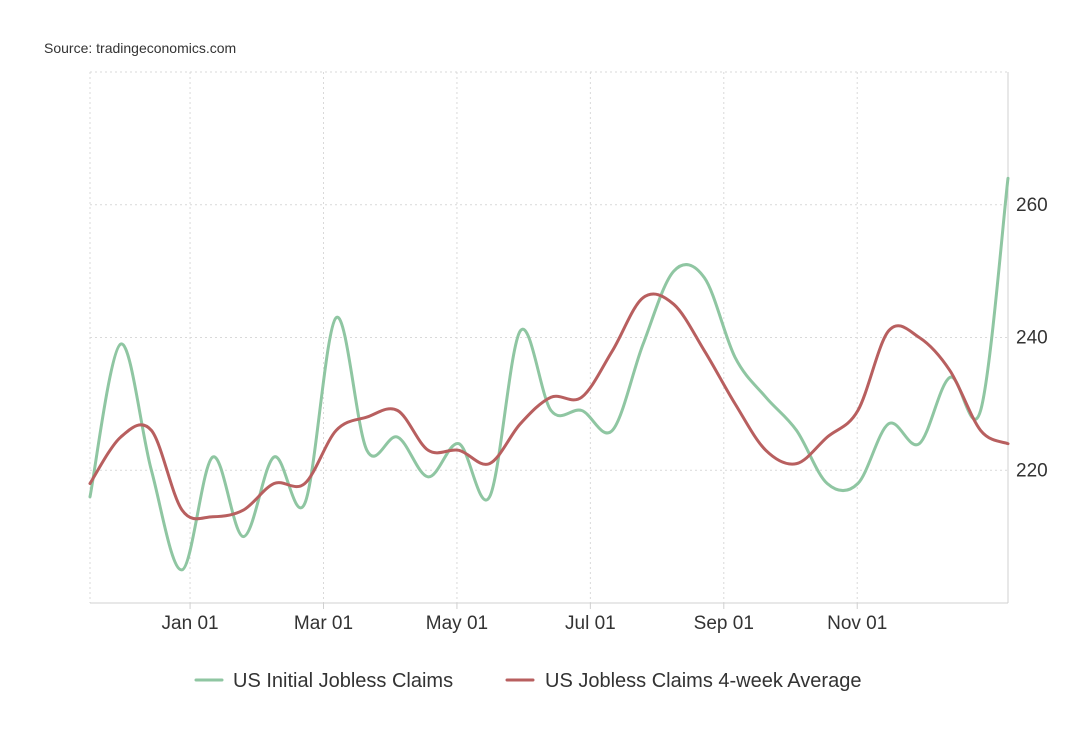 The width and height of the screenshot is (1080, 738). What do you see at coordinates (857, 623) in the screenshot?
I see `x-tick-label: Nov 01` at bounding box center [857, 623].